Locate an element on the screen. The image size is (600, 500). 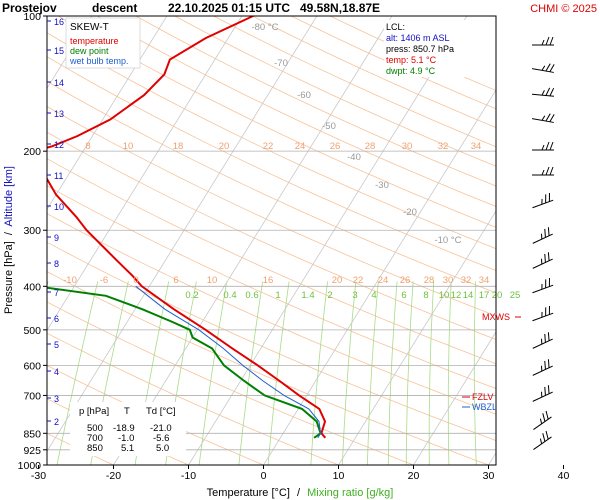
y-axis-title-altitude: Altitude [km] is located at coordinates (9, 196).